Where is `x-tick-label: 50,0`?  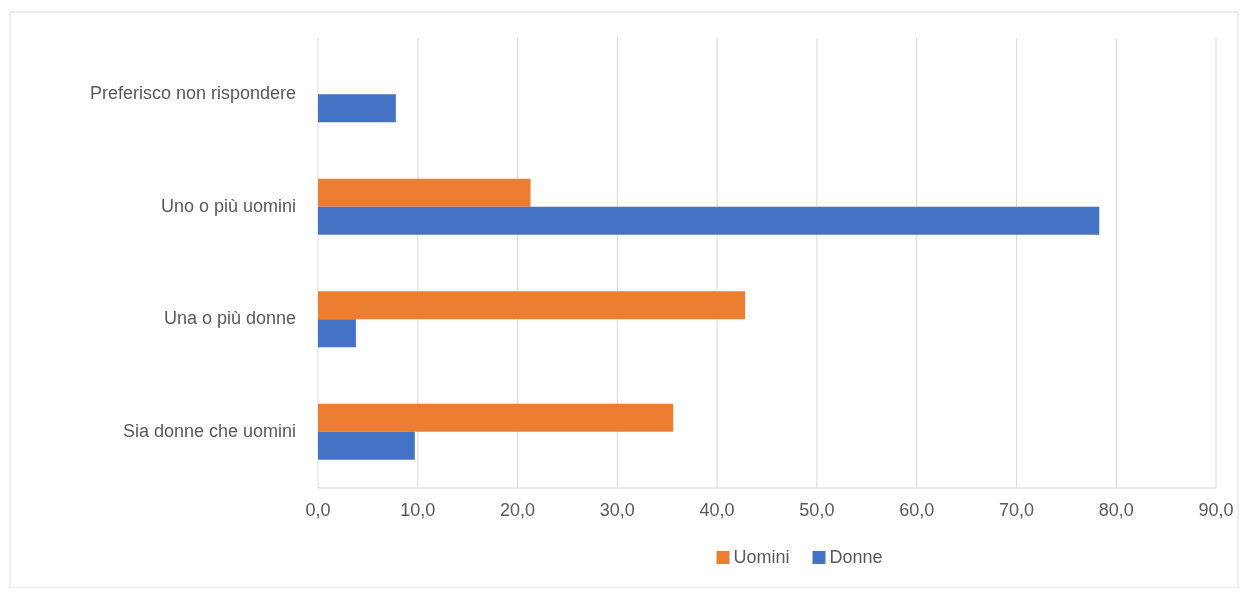
x-tick-label: 50,0 is located at coordinates (817, 510).